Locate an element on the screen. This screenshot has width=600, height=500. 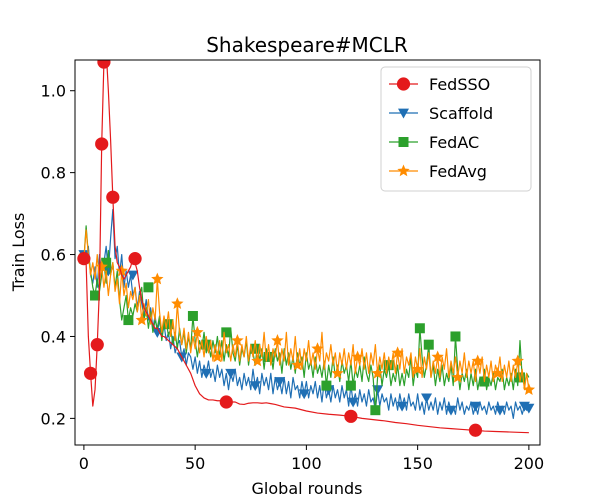
x-tick-label: 0 is located at coordinates (84, 463).